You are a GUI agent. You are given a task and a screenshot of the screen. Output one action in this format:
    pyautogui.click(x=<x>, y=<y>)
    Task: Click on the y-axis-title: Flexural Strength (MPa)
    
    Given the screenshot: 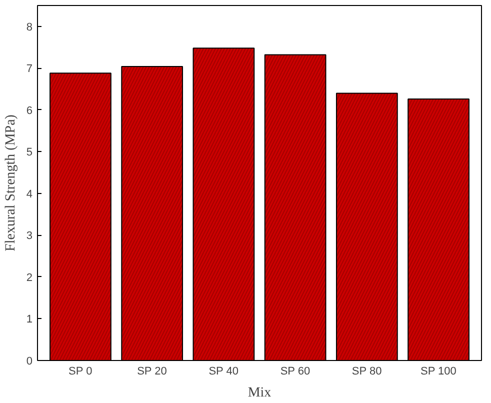 What is the action you would take?
    pyautogui.click(x=10, y=183)
    